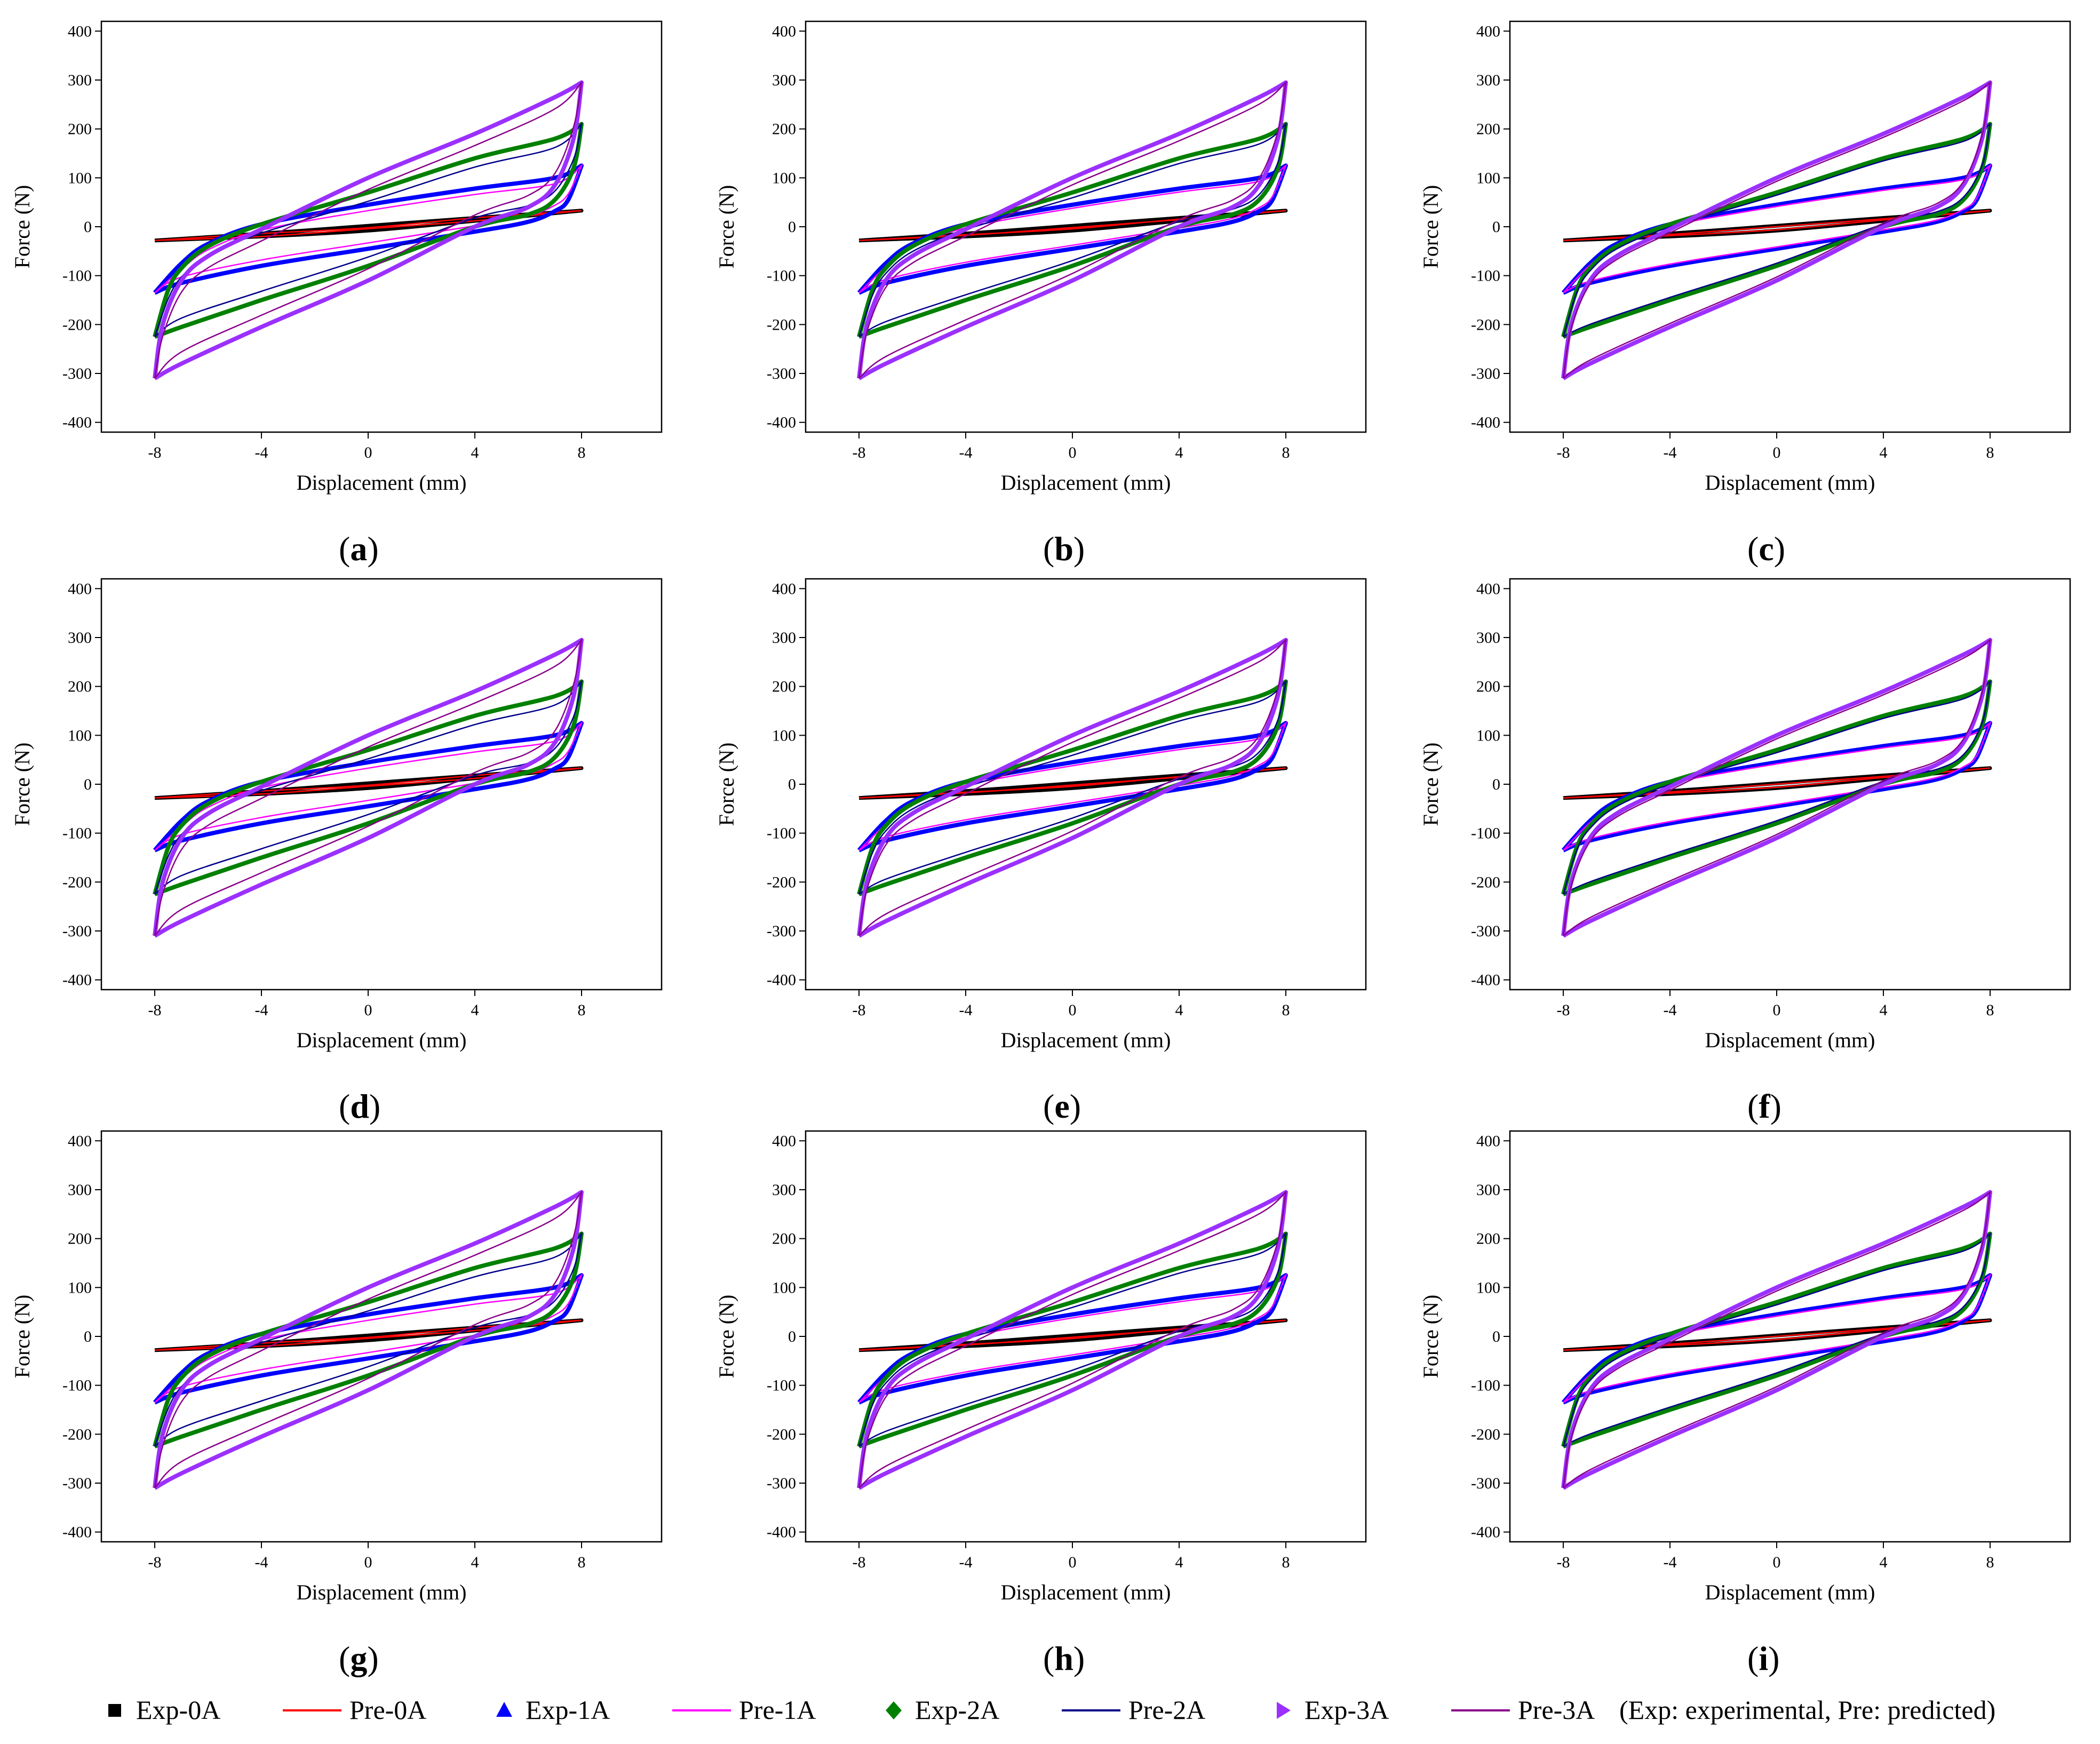 The height and width of the screenshot is (1744, 2100). I want to click on legend-item-Exp-3A: Exp-3A, so click(1333, 1710).